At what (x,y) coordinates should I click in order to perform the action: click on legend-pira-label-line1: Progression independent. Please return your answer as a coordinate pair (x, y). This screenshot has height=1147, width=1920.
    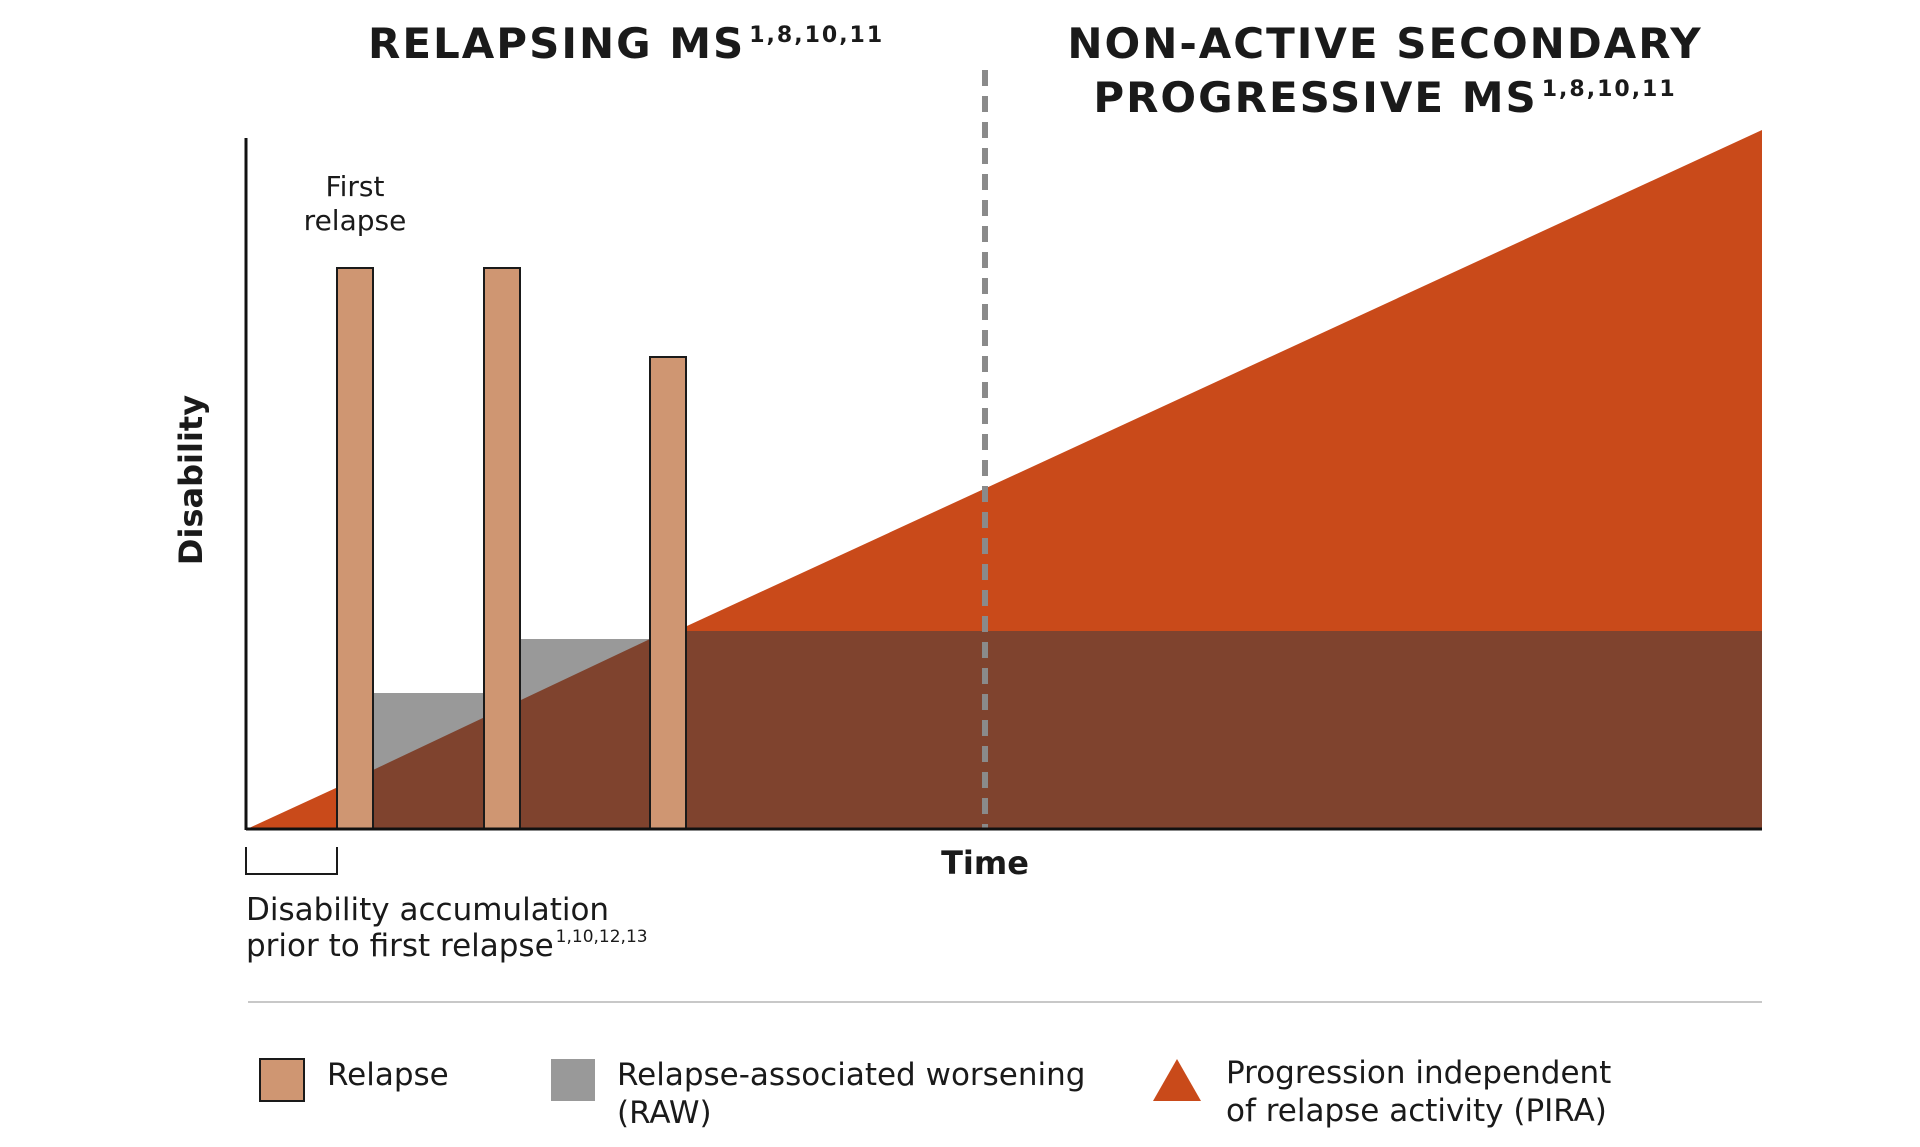
    Looking at the image, I should click on (1418, 1073).